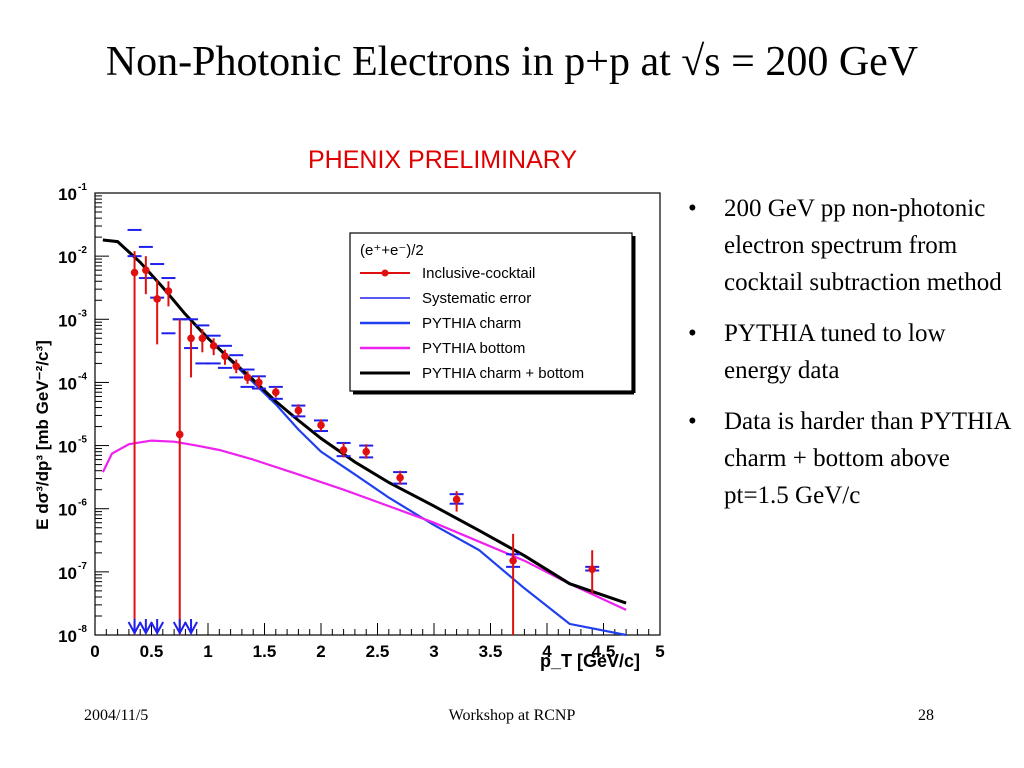 Image resolution: width=1024 pixels, height=768 pixels. What do you see at coordinates (471, 323) in the screenshot?
I see `legend-entry: PYTHIA charm` at bounding box center [471, 323].